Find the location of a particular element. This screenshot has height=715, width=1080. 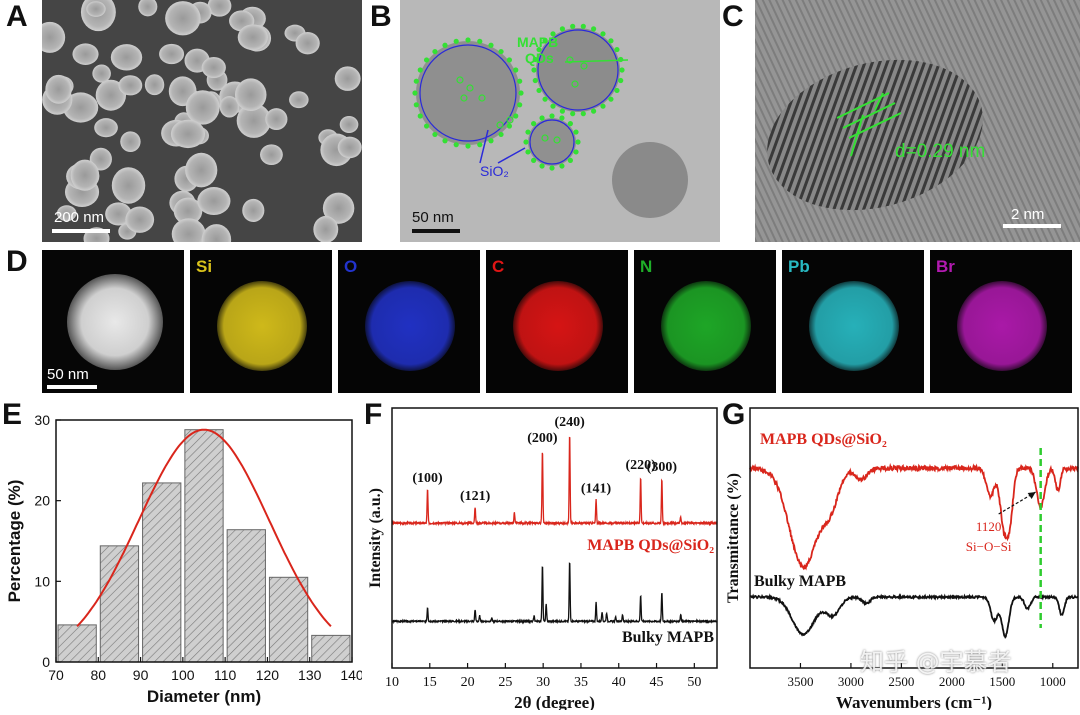

watermark: 知乎 @宇慕者 is located at coordinates (936, 662).